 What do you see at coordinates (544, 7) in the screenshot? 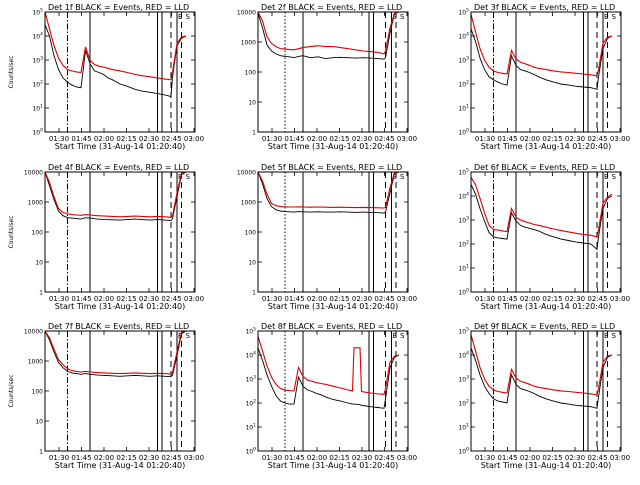
I see `panel-title: Det 3f BLACK = Events, RED = LLD` at bounding box center [544, 7].